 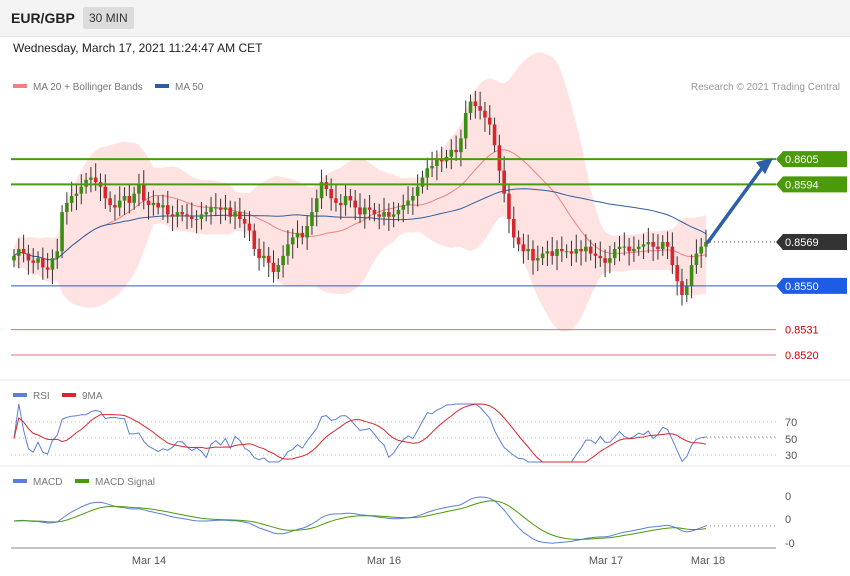 I want to click on macd-legend-swatch, so click(x=20, y=481).